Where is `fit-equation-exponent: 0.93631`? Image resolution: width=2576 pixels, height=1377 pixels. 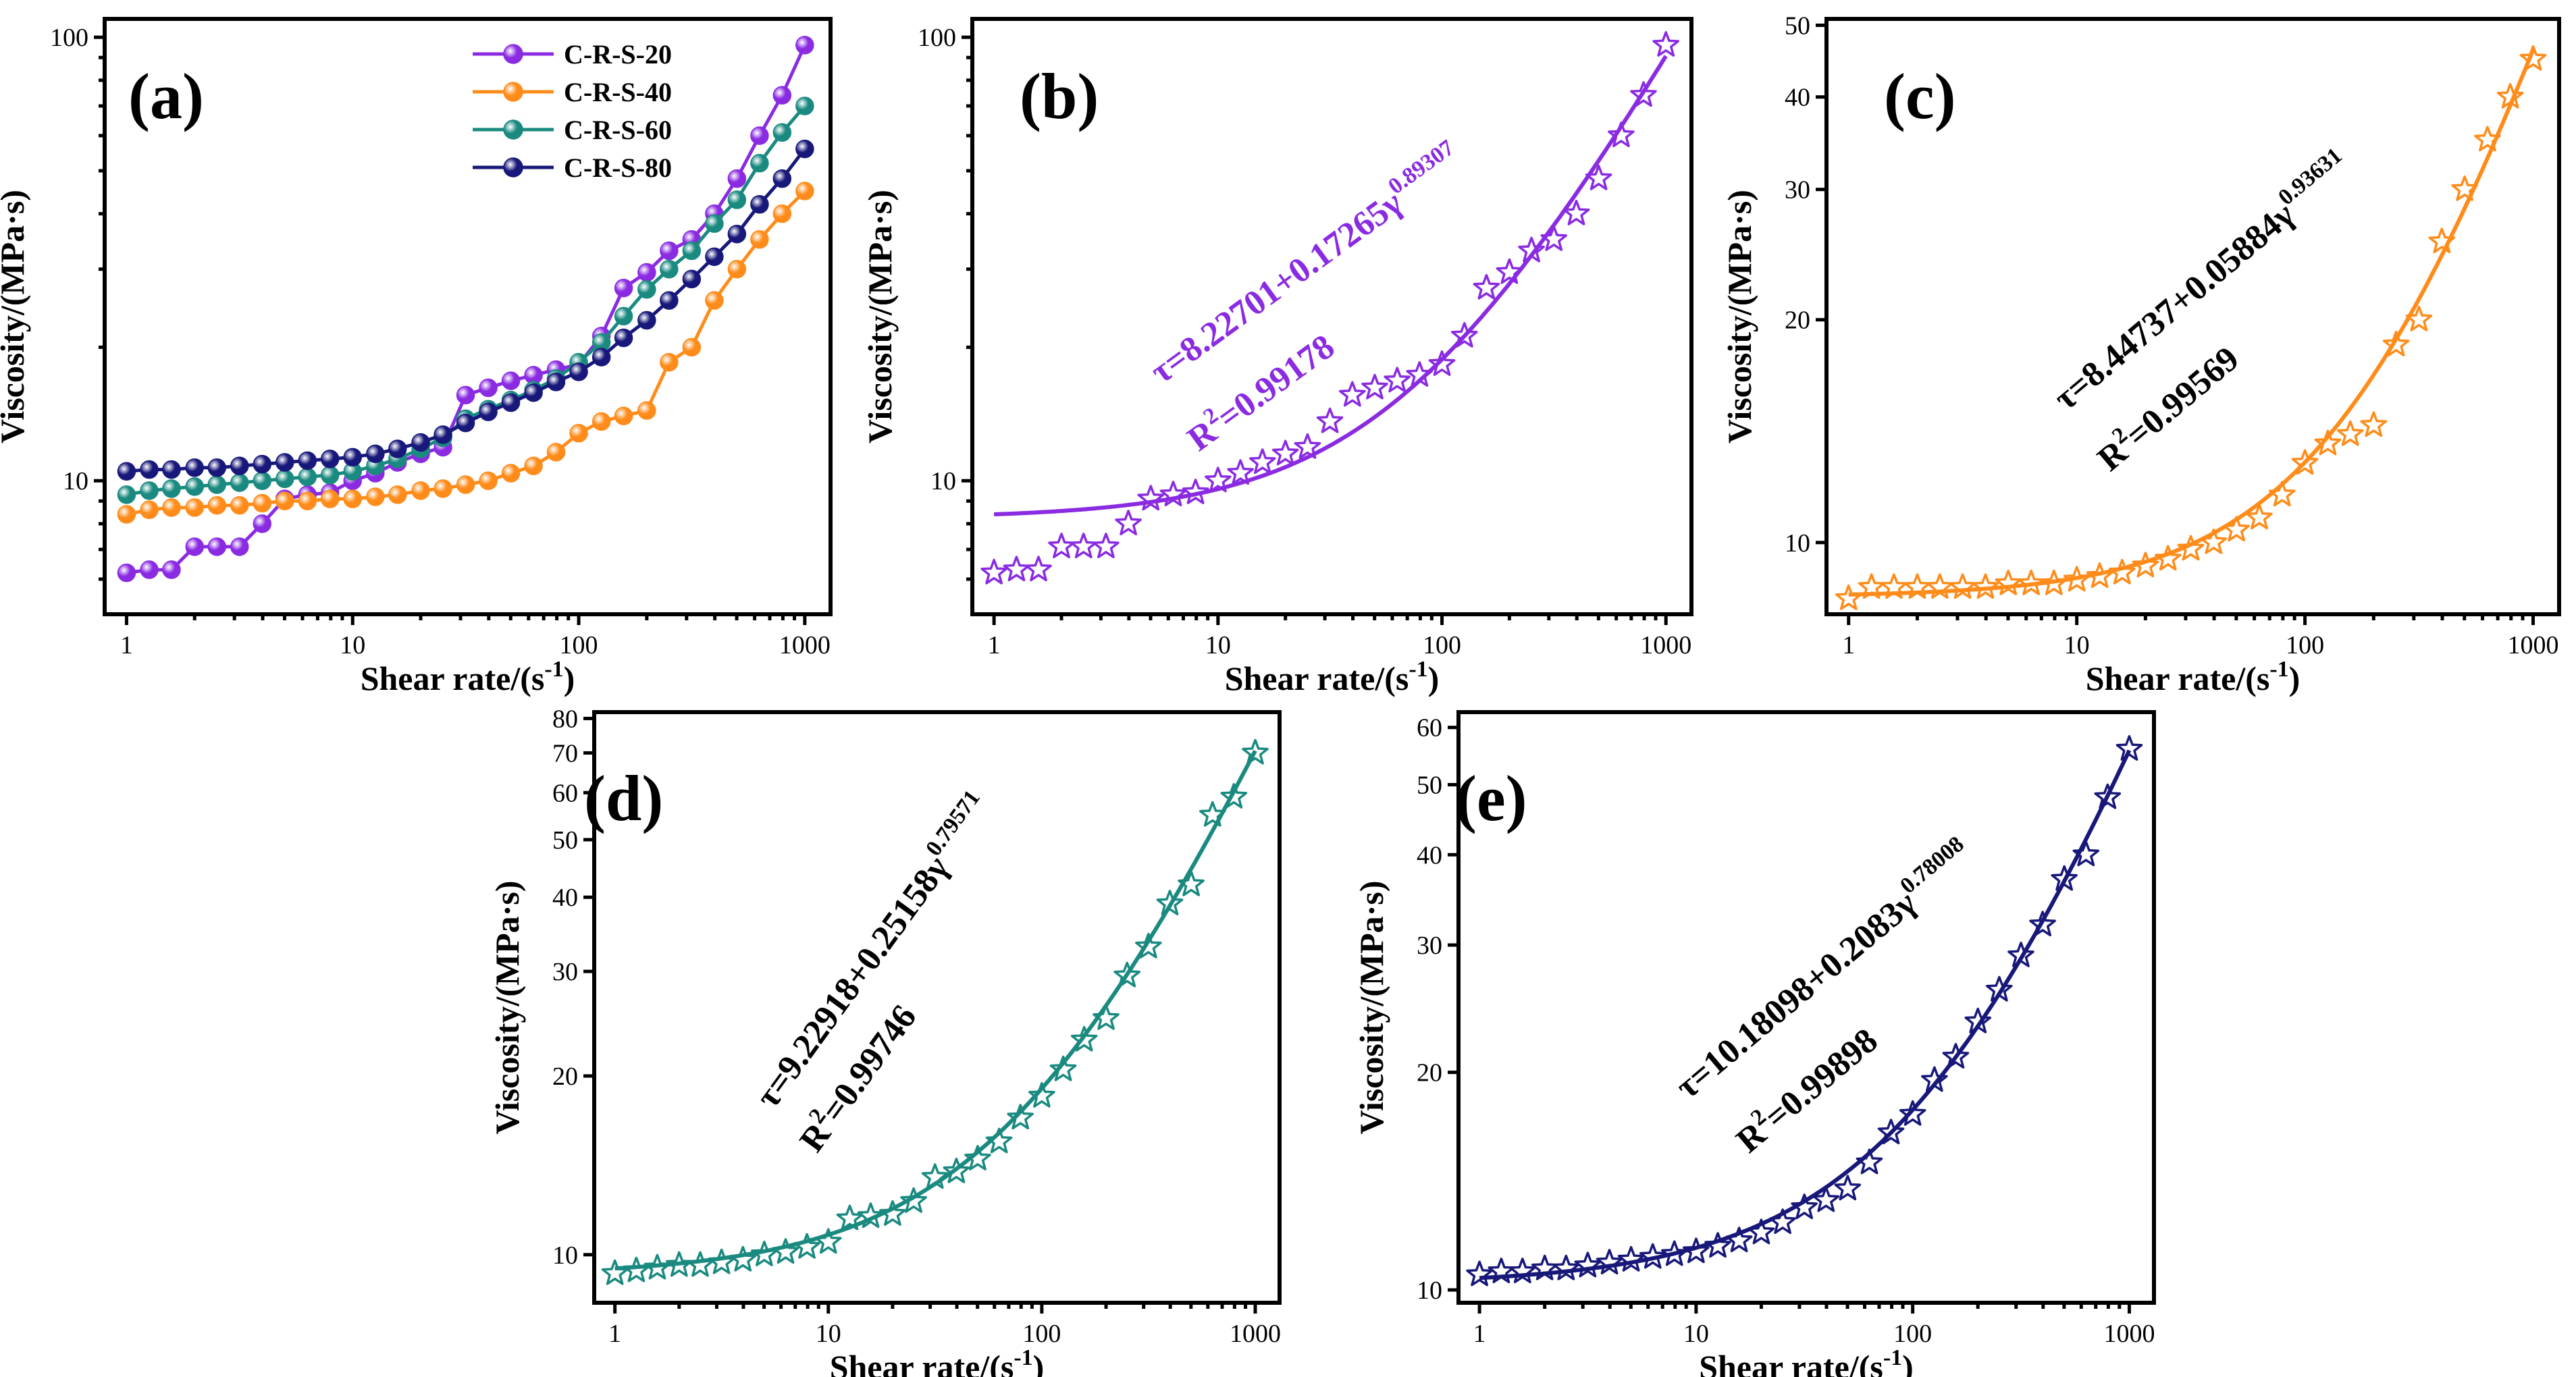 fit-equation-exponent: 0.93631 is located at coordinates (2309, 176).